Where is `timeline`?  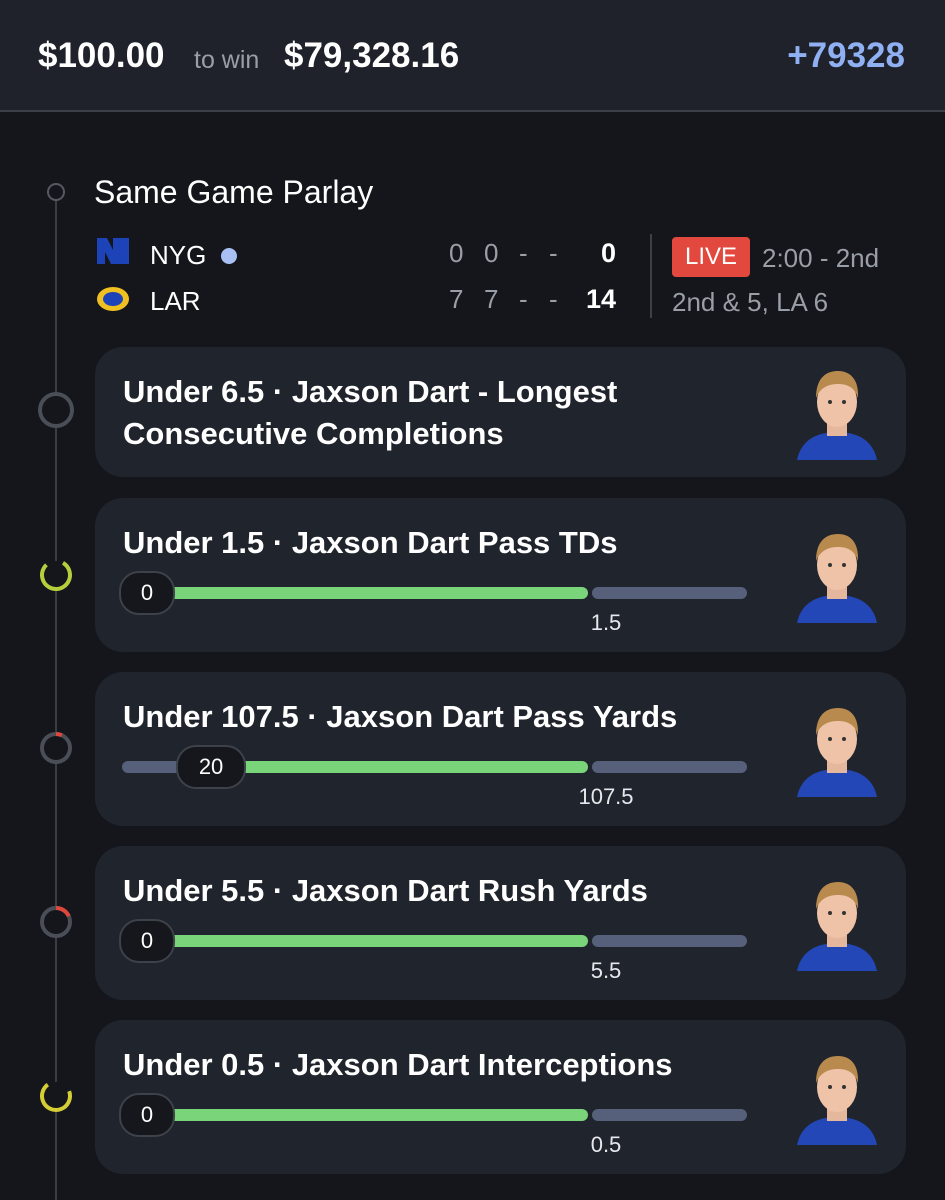
timeline is located at coordinates (56, 691).